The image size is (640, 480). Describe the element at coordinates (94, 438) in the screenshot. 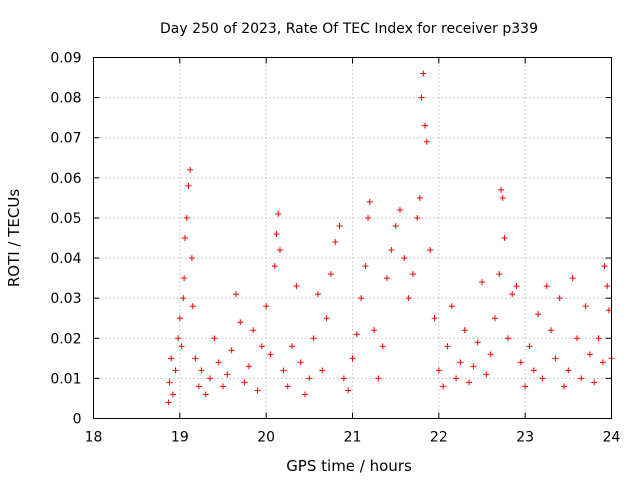

I see `x-tick-label: 18` at that location.